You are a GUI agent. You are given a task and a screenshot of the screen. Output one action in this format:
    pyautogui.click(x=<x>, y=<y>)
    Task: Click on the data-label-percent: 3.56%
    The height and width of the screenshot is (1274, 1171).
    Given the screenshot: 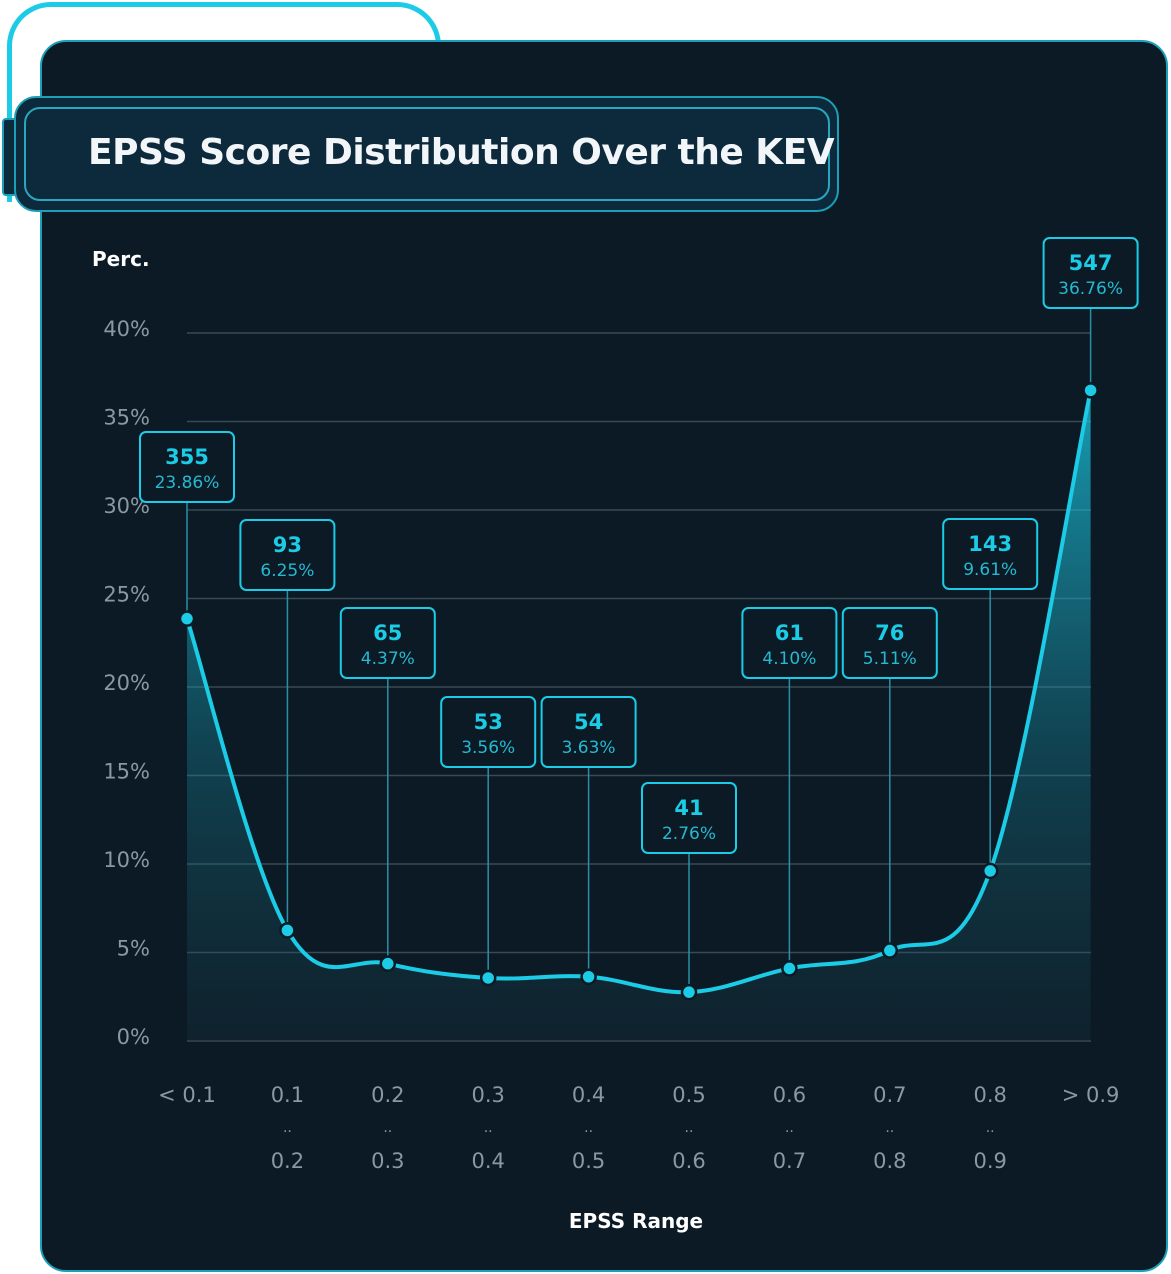 What is the action you would take?
    pyautogui.click(x=488, y=748)
    